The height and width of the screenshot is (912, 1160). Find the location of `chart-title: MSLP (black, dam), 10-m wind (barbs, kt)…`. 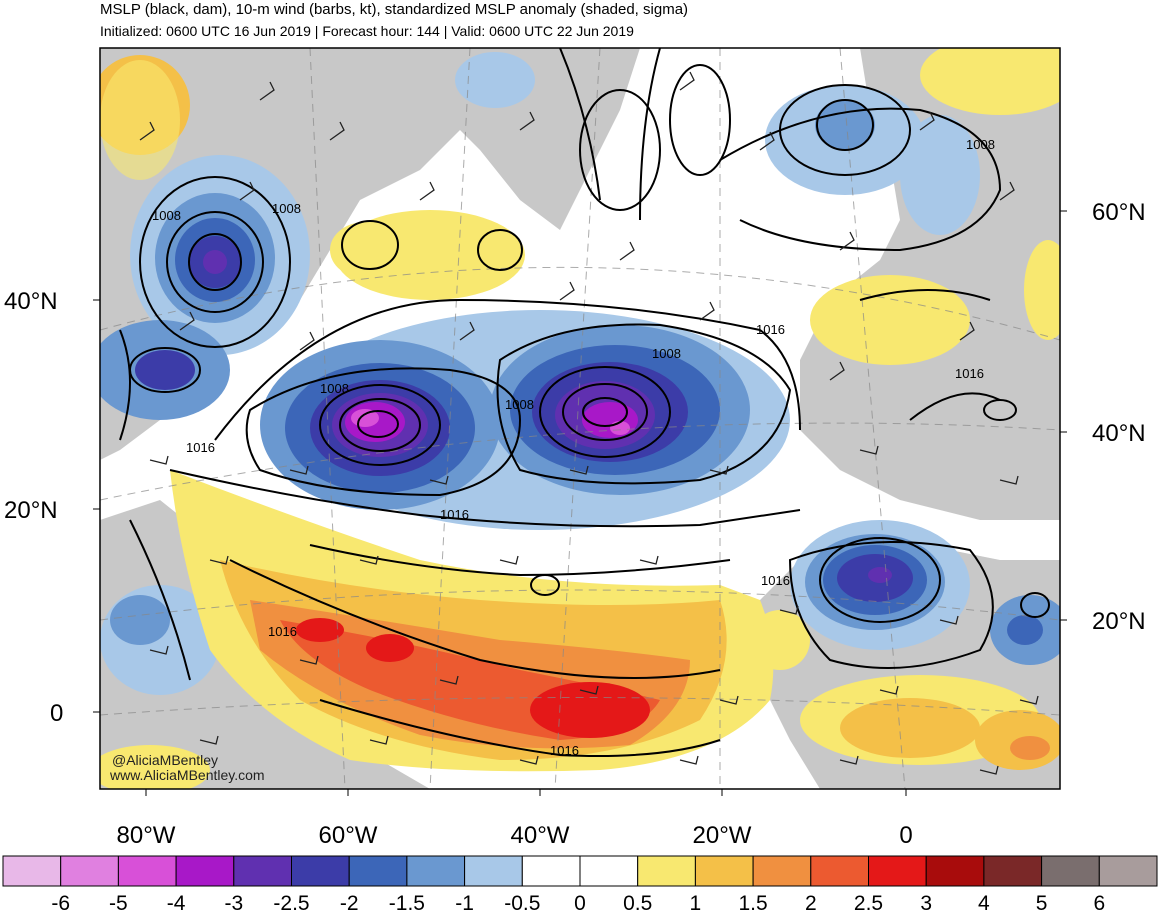

chart-title: MSLP (black, dam), 10-m wind (barbs, kt)… is located at coordinates (394, 9).